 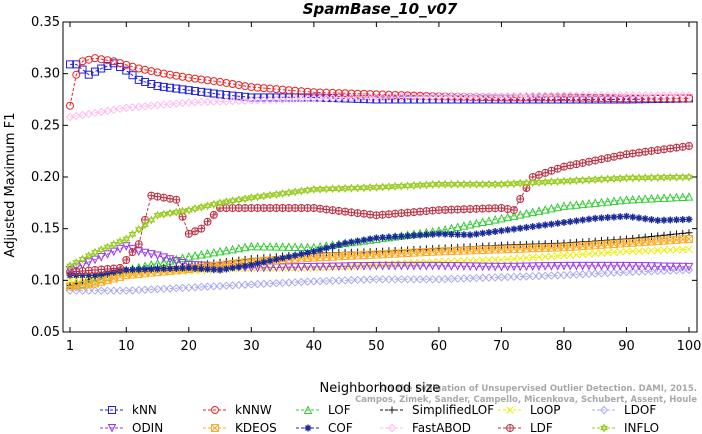 I want to click on legend-marker, so click(x=510, y=410).